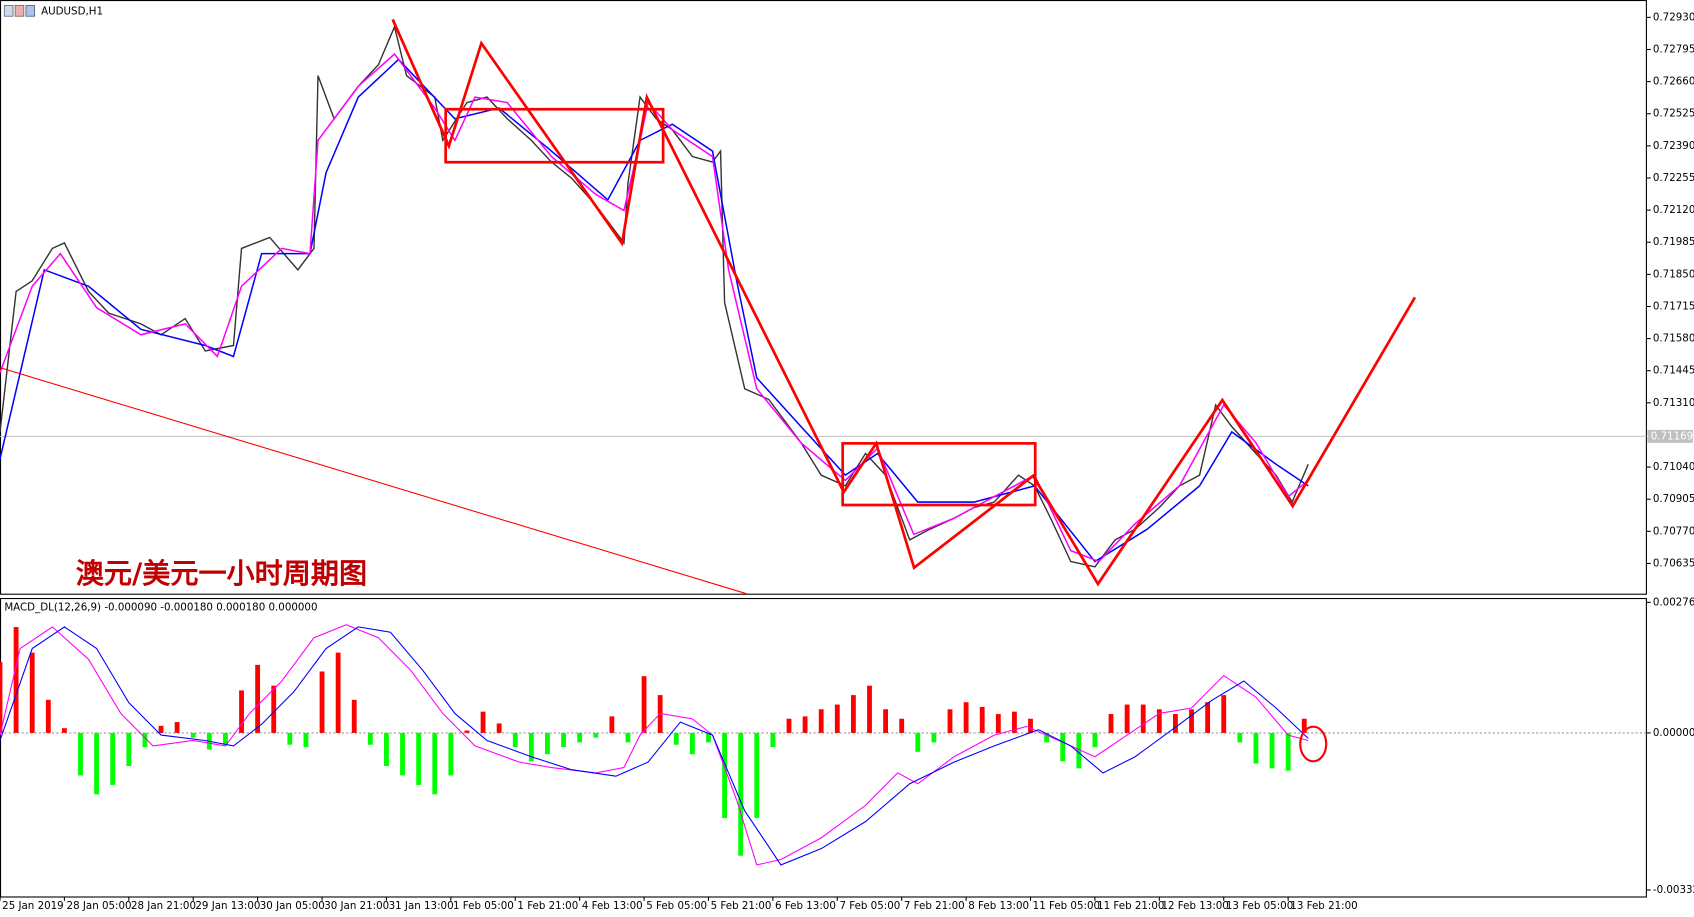 This screenshot has width=1694, height=917. Describe the element at coordinates (998, 906) in the screenshot. I see `x-tick-label: 8 Feb 13:00` at that location.